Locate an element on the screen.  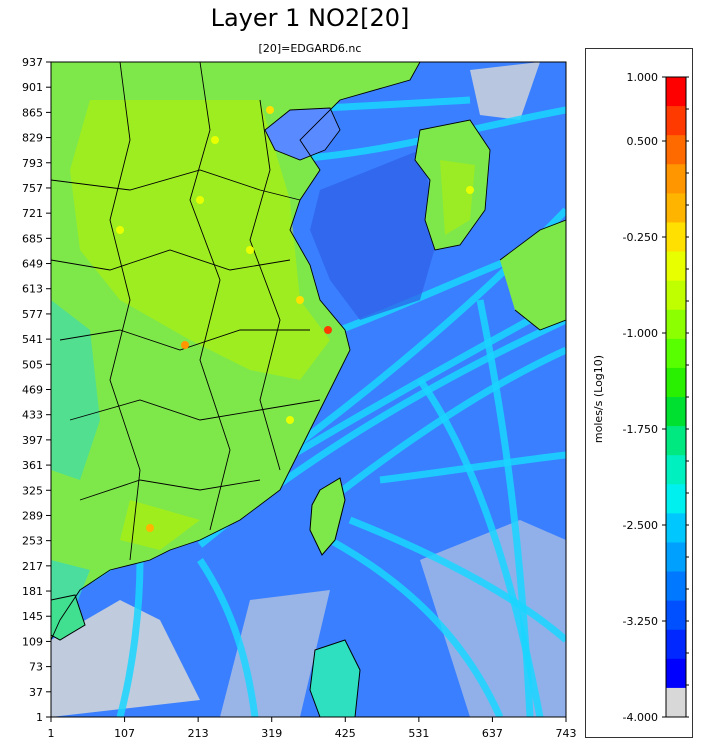
y-tick-label: 721 is located at coordinates (32, 213).